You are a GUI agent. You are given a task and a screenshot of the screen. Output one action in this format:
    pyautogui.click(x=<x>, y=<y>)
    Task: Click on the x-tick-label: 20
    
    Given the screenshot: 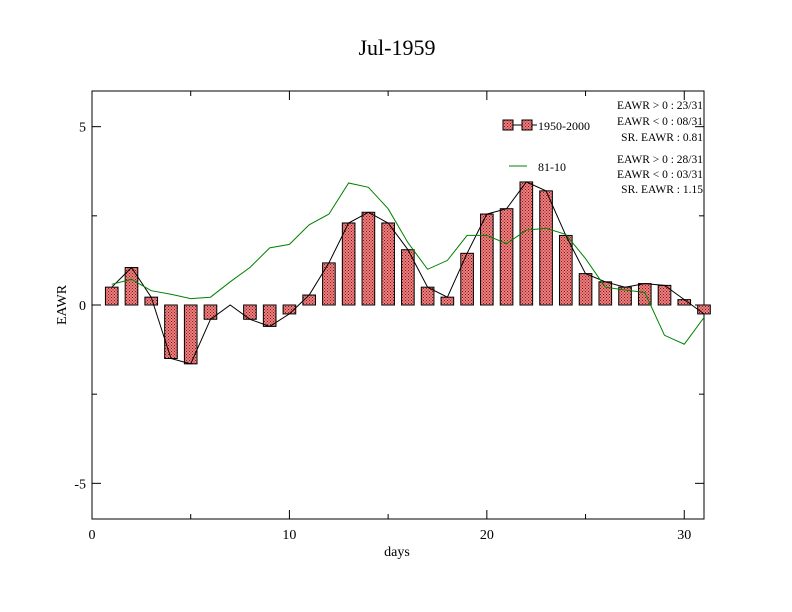 What is the action you would take?
    pyautogui.click(x=487, y=535)
    